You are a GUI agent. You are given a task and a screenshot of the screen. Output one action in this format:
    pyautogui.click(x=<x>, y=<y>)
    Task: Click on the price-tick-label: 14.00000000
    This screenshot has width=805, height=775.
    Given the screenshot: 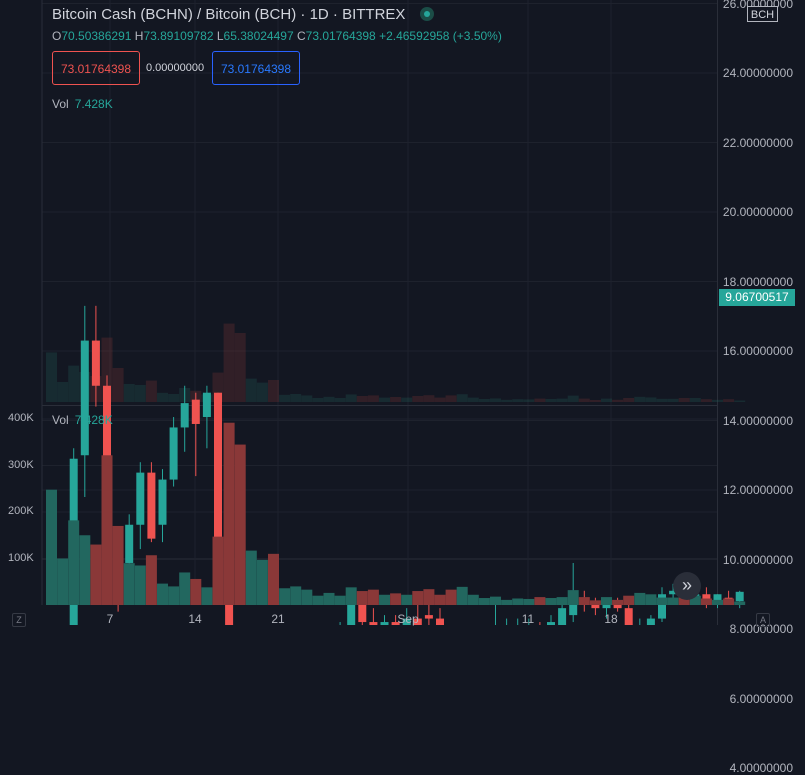 What is the action you would take?
    pyautogui.click(x=757, y=420)
    